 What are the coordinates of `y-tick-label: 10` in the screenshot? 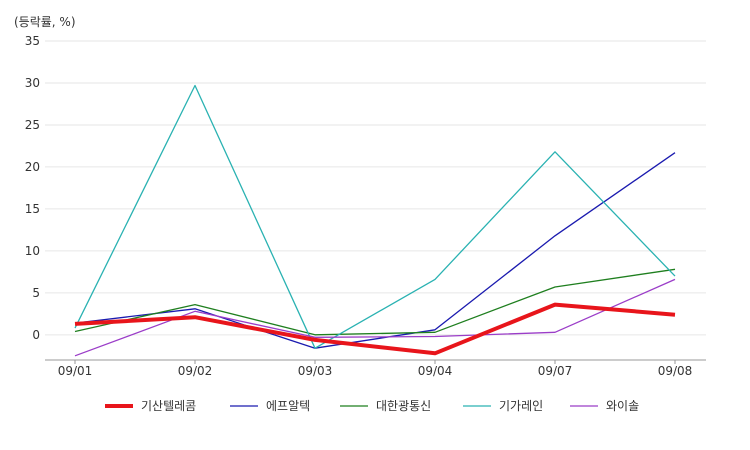 It's located at (32, 251).